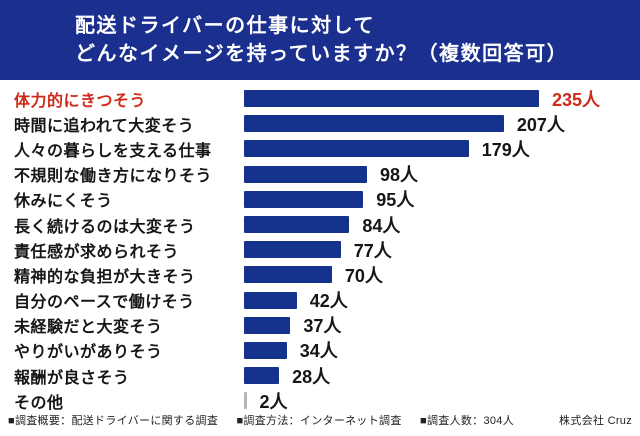  I want to click on category-label: 不規則な働き方になりそう, so click(113, 177).